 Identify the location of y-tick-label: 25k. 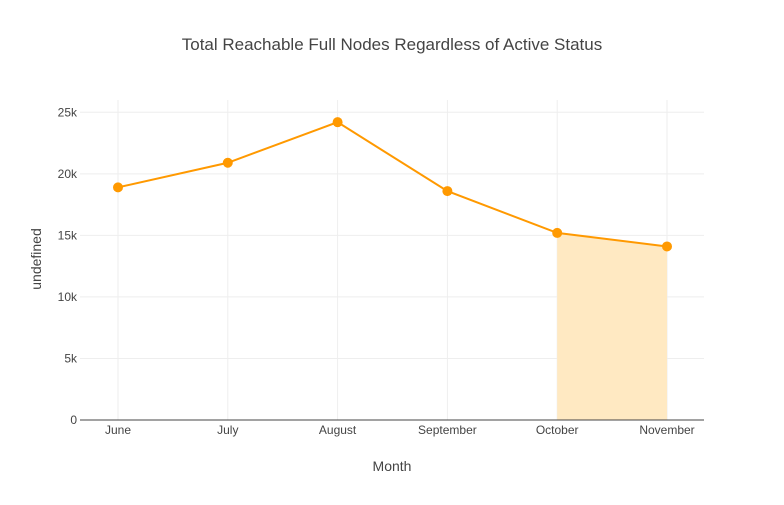
(68, 112).